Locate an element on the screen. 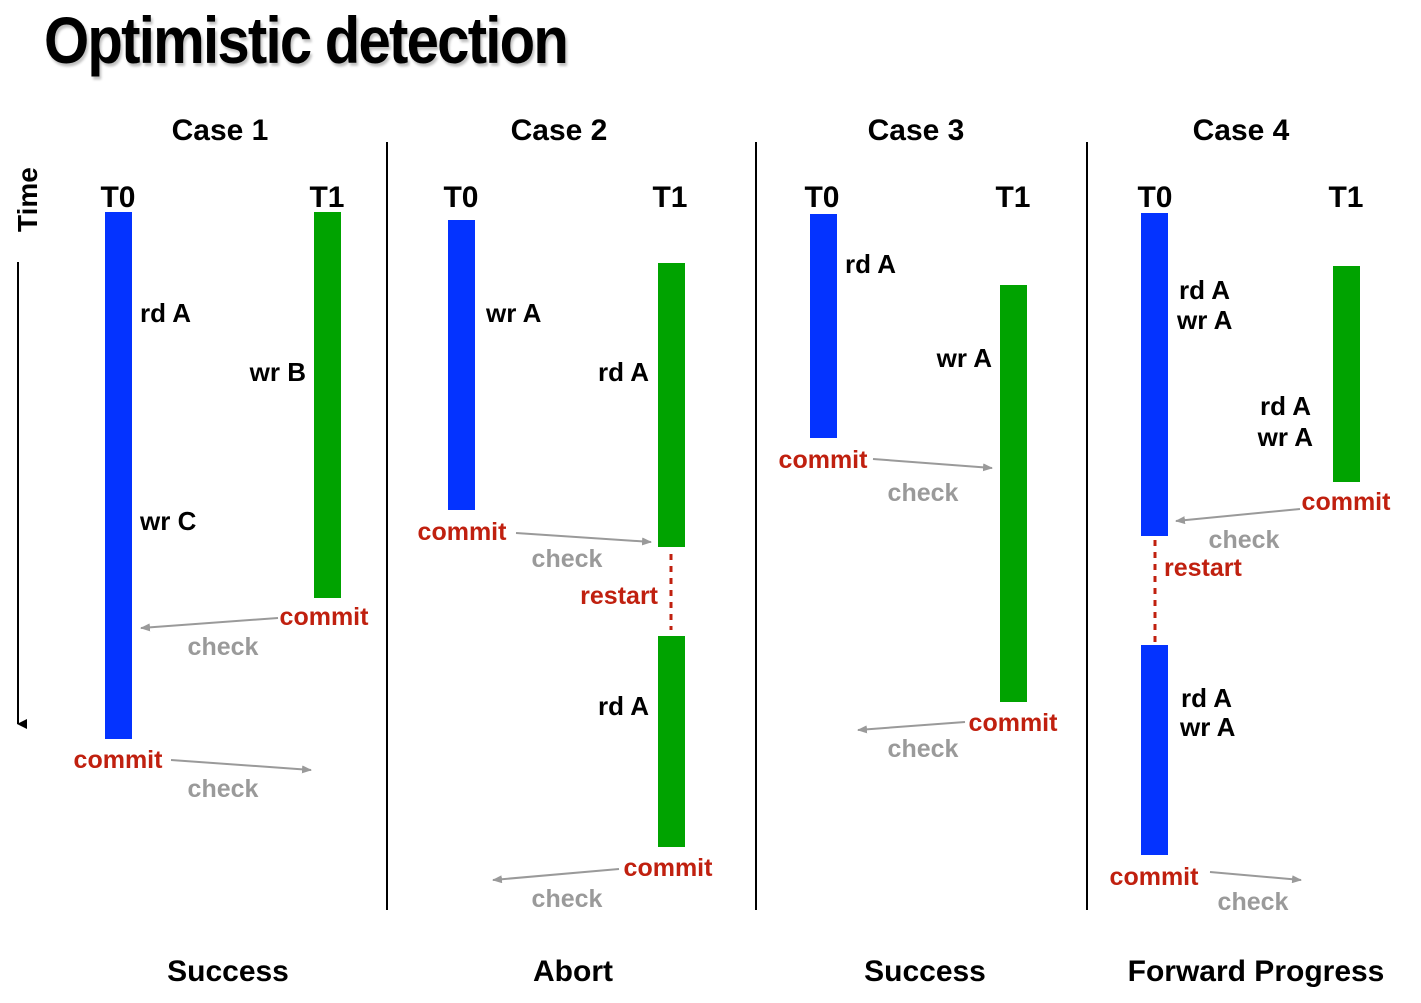 This screenshot has height=1003, width=1421. case4-outcome: Forward Progress is located at coordinates (1256, 971).